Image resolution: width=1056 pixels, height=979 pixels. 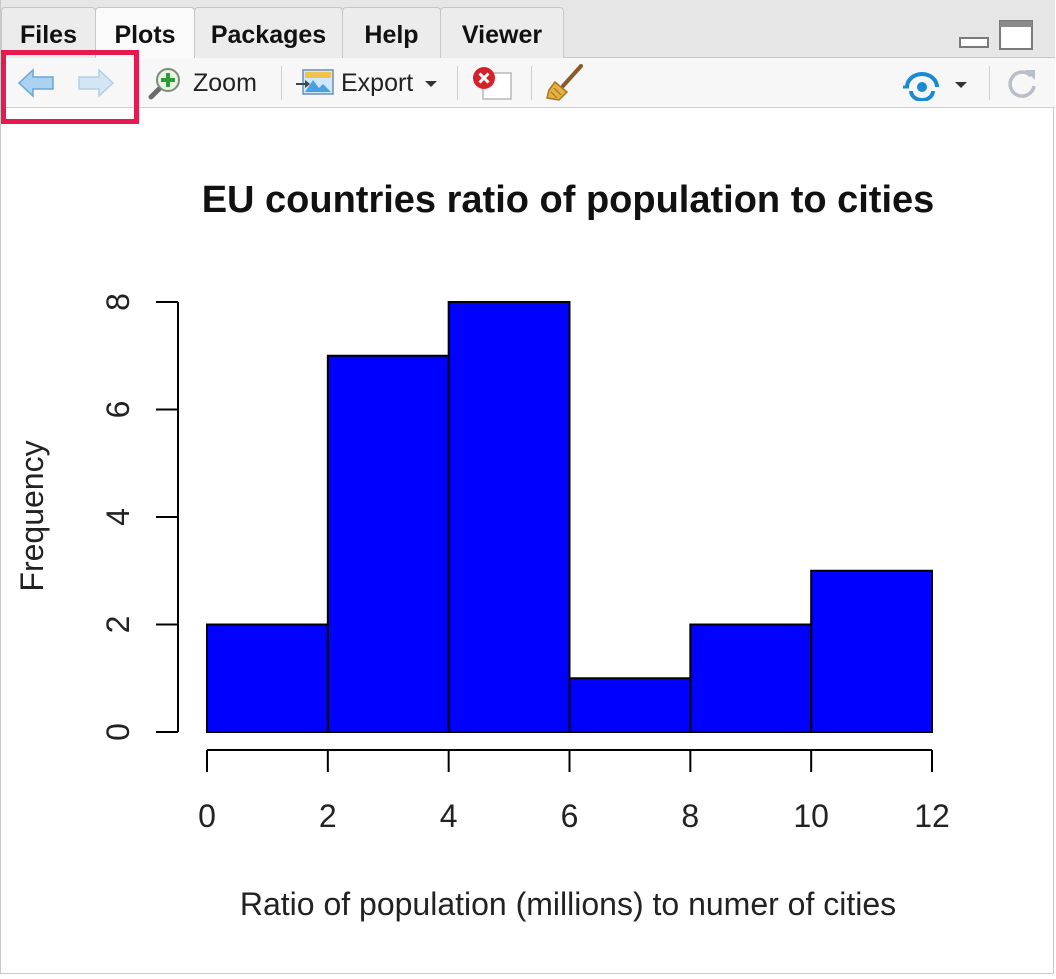 What do you see at coordinates (36, 83) in the screenshot?
I see `back-arrow-icon` at bounding box center [36, 83].